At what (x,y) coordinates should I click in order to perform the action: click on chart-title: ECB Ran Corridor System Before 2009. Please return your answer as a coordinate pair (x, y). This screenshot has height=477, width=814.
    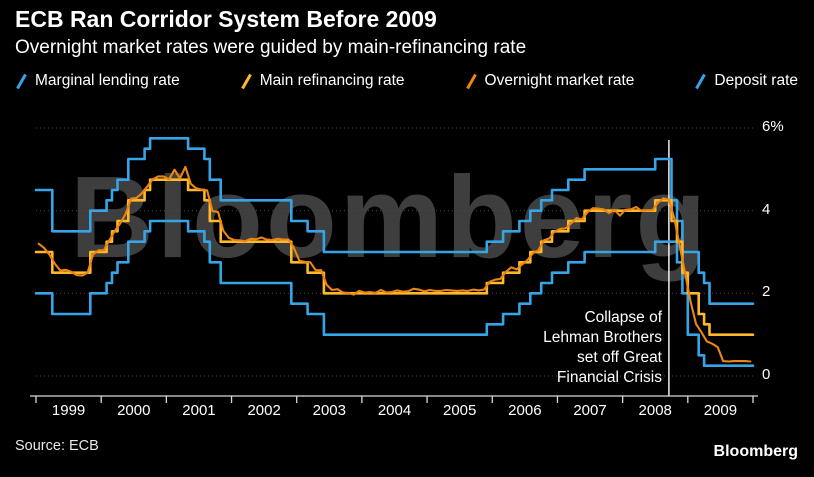
    Looking at the image, I should click on (226, 19).